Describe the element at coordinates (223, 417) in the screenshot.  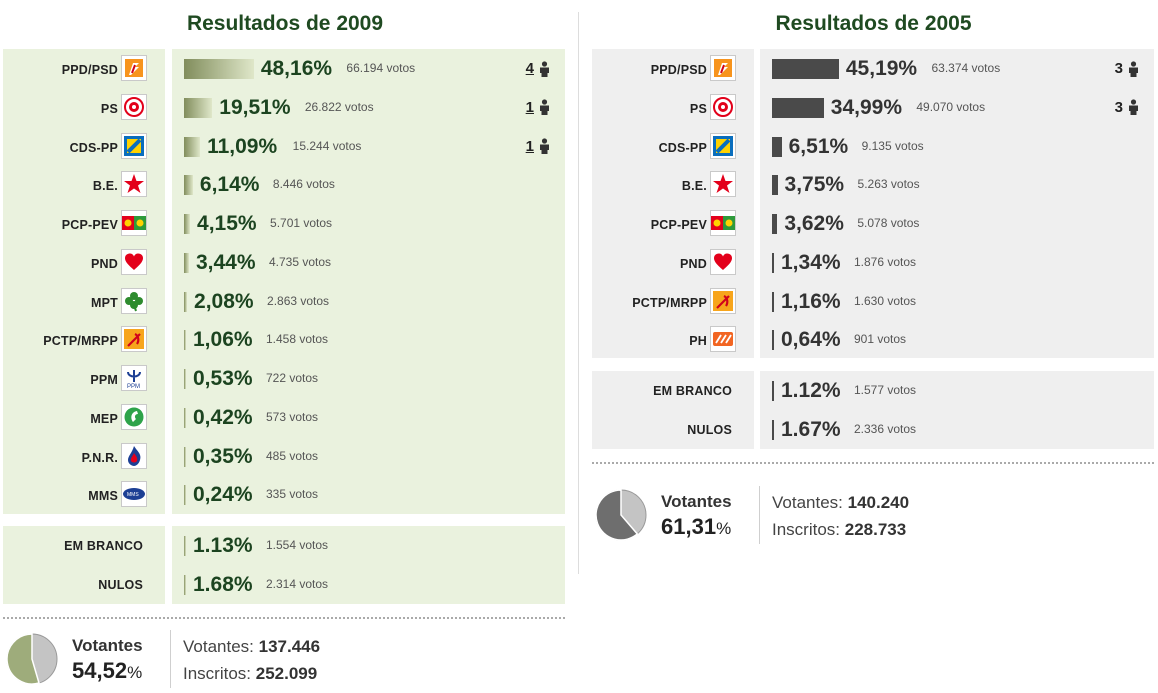
I see `vote-percentage: 0,42%` at that location.